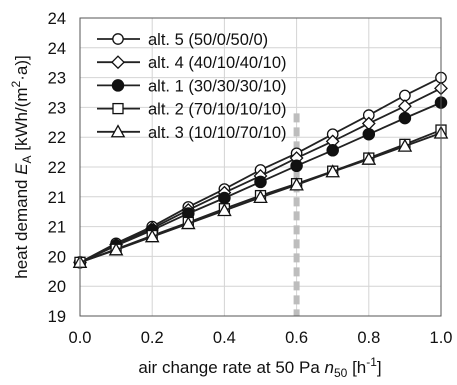 Image resolution: width=457 pixels, height=385 pixels. Describe the element at coordinates (217, 86) in the screenshot. I see `legend-label: alt. 1 (30/30/30/10)` at that location.